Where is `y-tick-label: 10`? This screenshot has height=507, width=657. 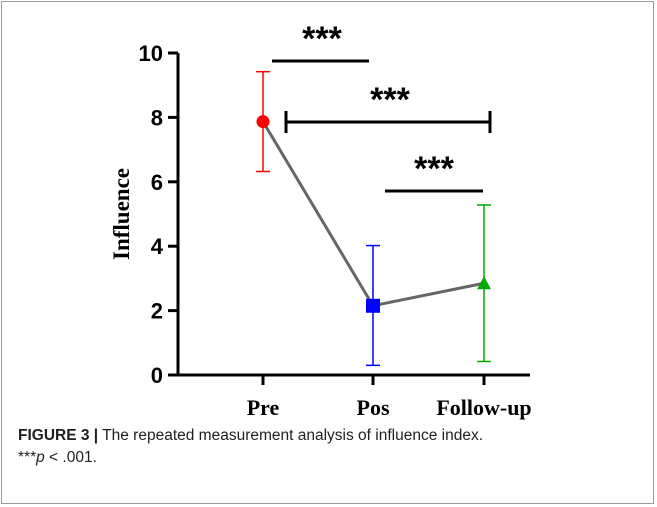
y-tick-label: 10 is located at coordinates (151, 53).